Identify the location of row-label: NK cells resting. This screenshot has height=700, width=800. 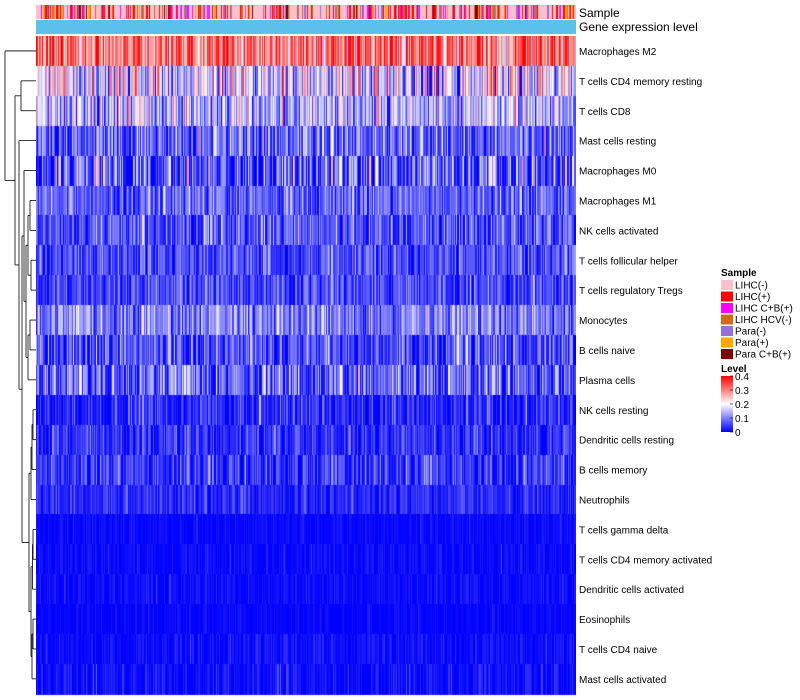
(613, 411).